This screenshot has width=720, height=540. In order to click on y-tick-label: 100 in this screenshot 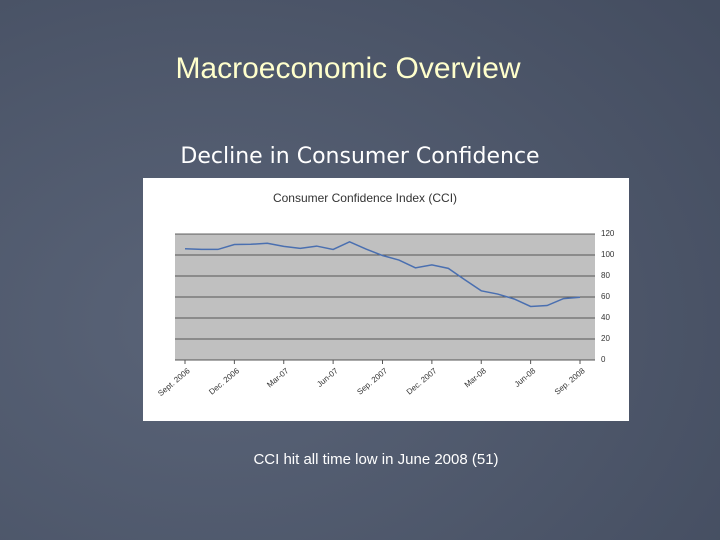, I will do `click(608, 254)`.